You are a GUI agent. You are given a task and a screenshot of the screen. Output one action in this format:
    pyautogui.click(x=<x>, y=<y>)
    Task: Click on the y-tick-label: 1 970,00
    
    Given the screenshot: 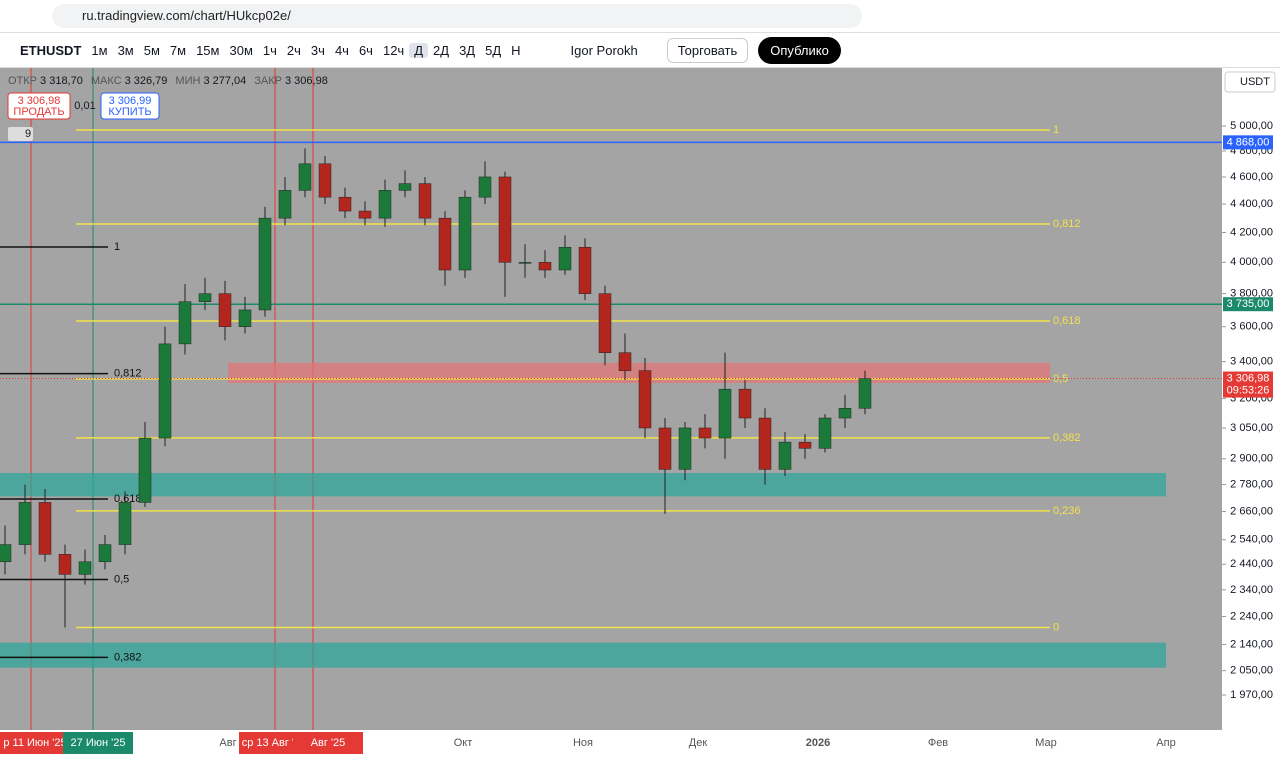 What is the action you would take?
    pyautogui.click(x=1251, y=695)
    